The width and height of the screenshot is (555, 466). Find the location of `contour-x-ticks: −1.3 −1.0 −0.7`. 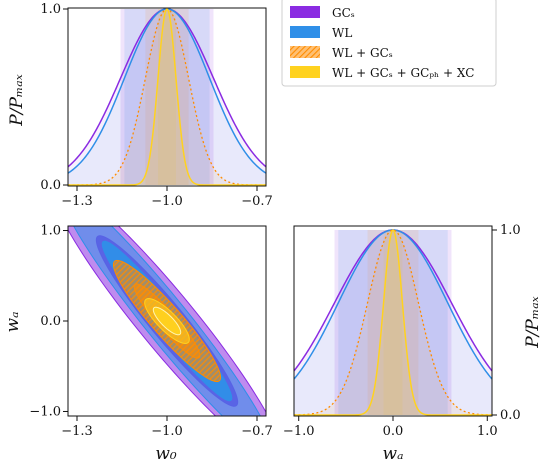

contour-x-ticks: −1.3 −1.0 −0.7 is located at coordinates (167, 427).